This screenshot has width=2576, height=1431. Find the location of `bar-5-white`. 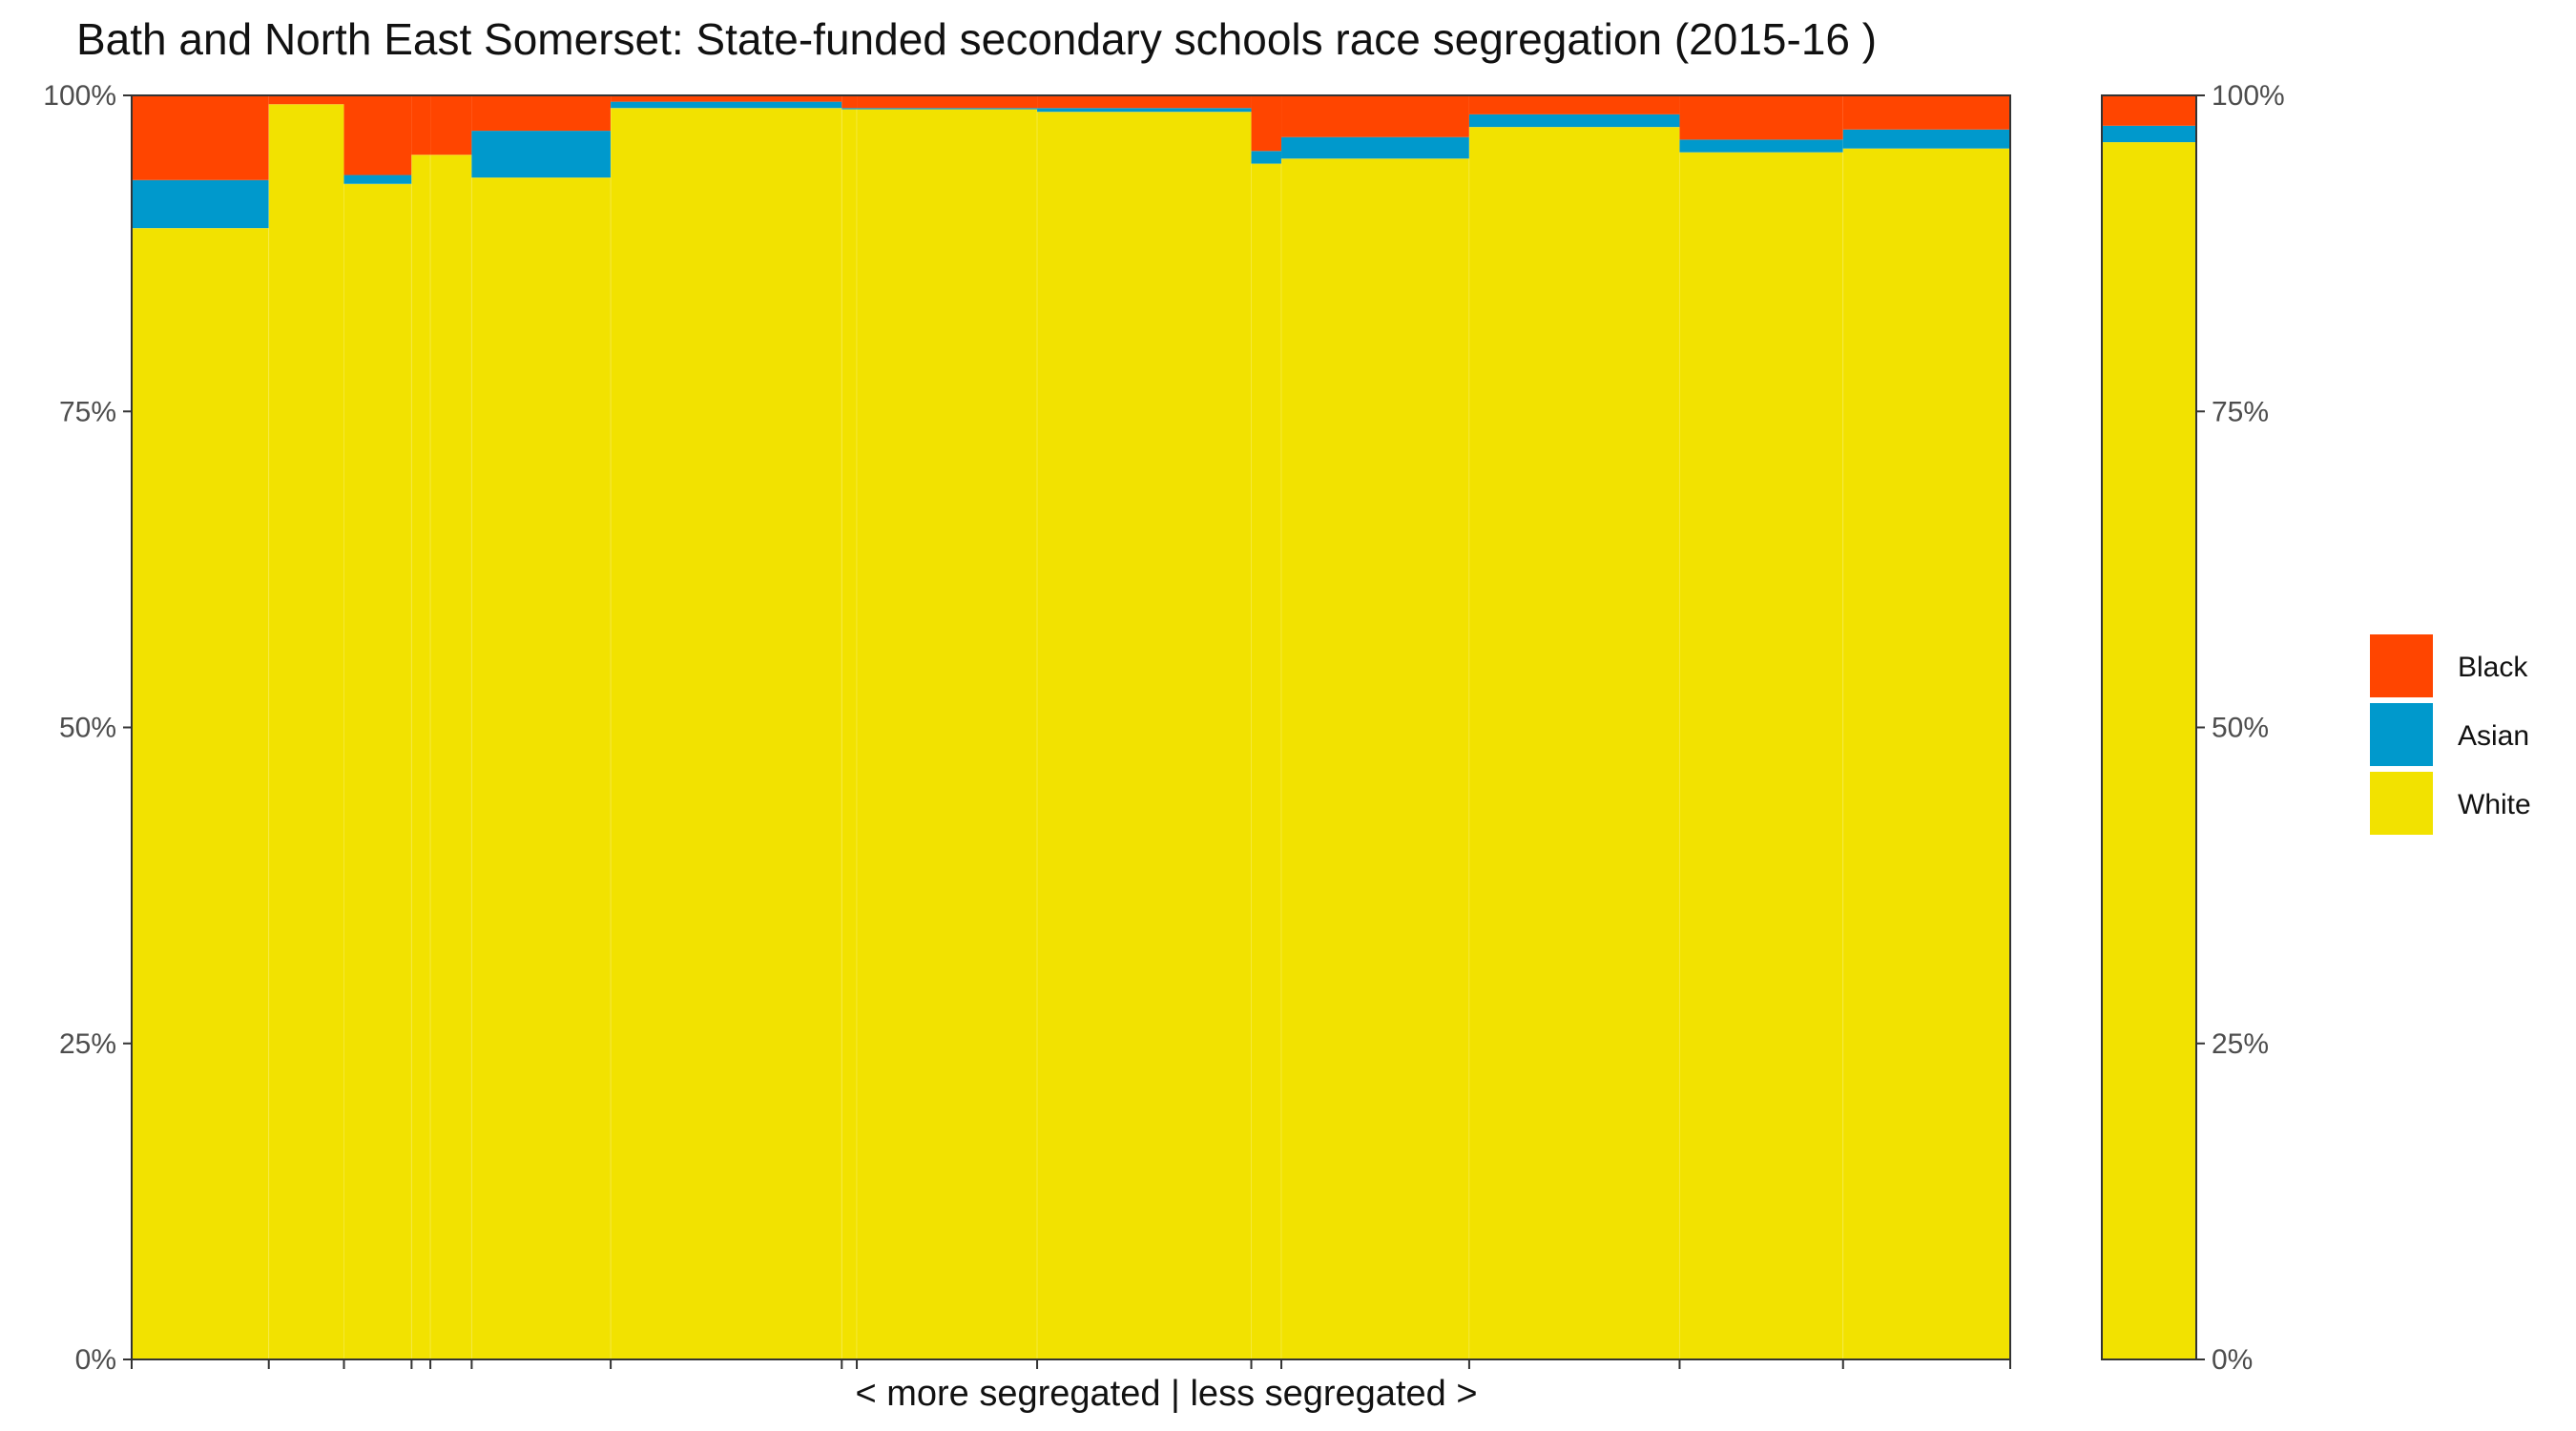

bar-5-white is located at coordinates (450, 757).